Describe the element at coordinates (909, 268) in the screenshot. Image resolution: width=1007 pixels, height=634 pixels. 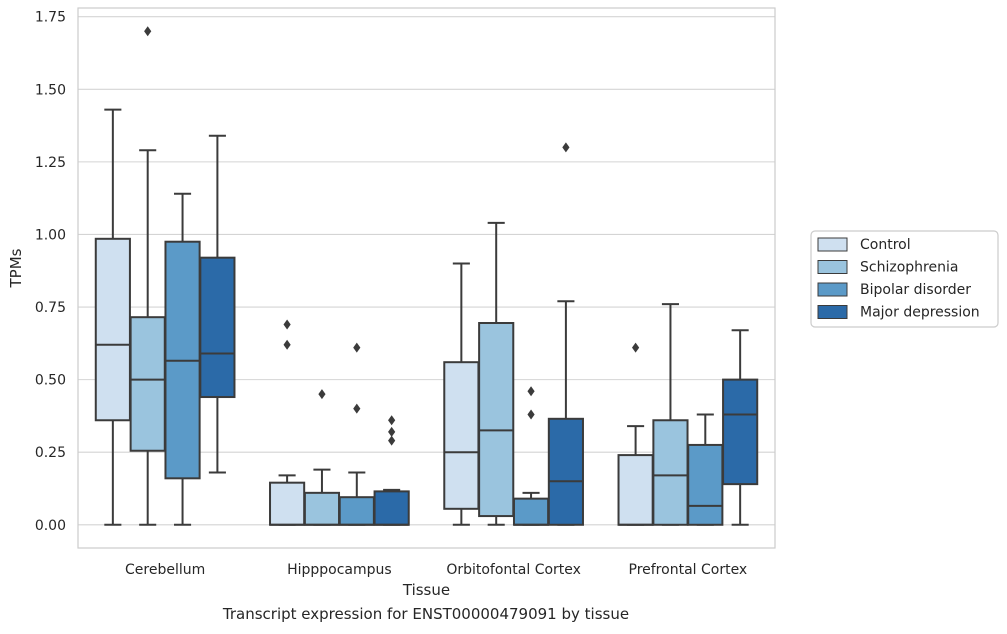
I see `legend-label: Schizophrenia` at that location.